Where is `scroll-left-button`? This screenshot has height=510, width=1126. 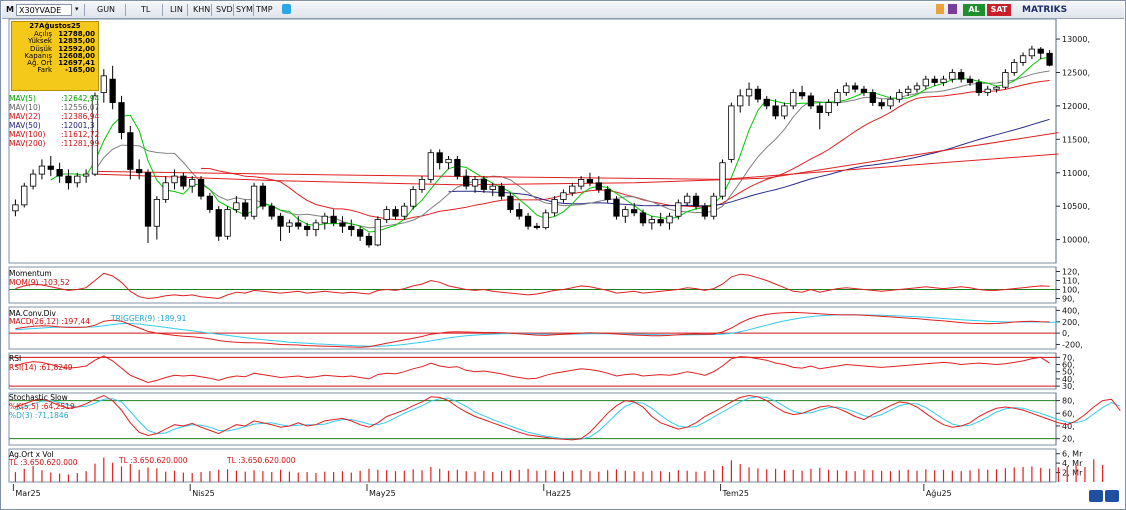 scroll-left-button is located at coordinates (1096, 496).